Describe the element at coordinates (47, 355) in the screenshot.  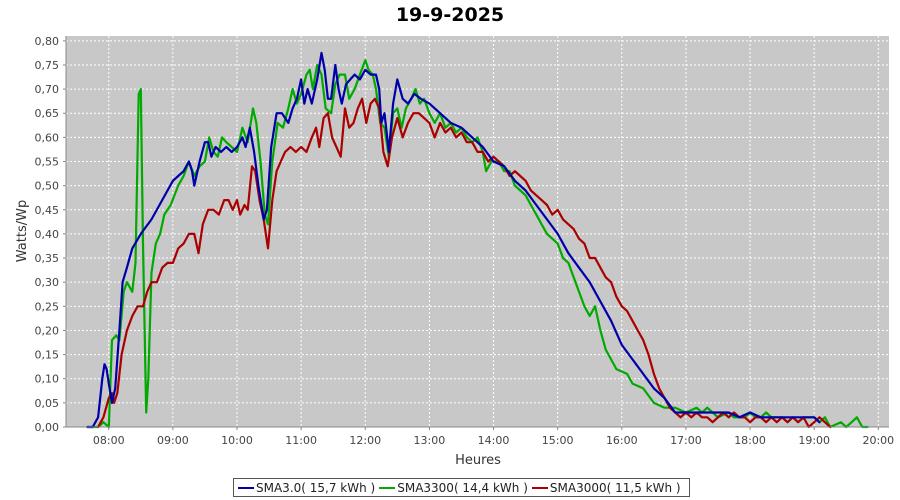
I see `y-tick-label: 0,15` at that location.